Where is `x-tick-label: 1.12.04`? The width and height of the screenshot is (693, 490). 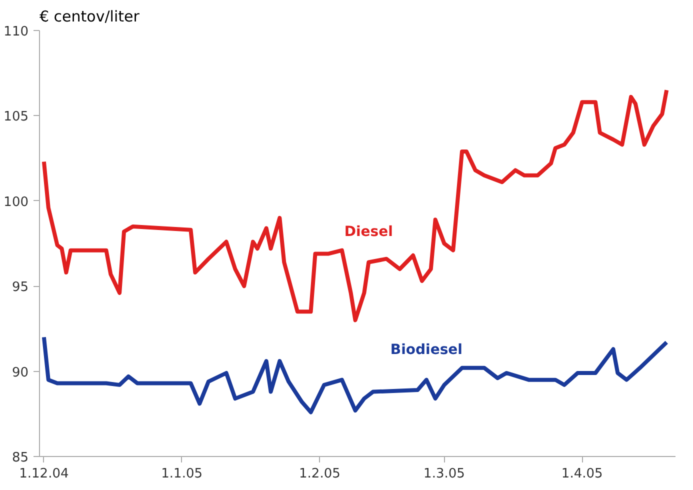 x-tick-label: 1.12.04 is located at coordinates (44, 474).